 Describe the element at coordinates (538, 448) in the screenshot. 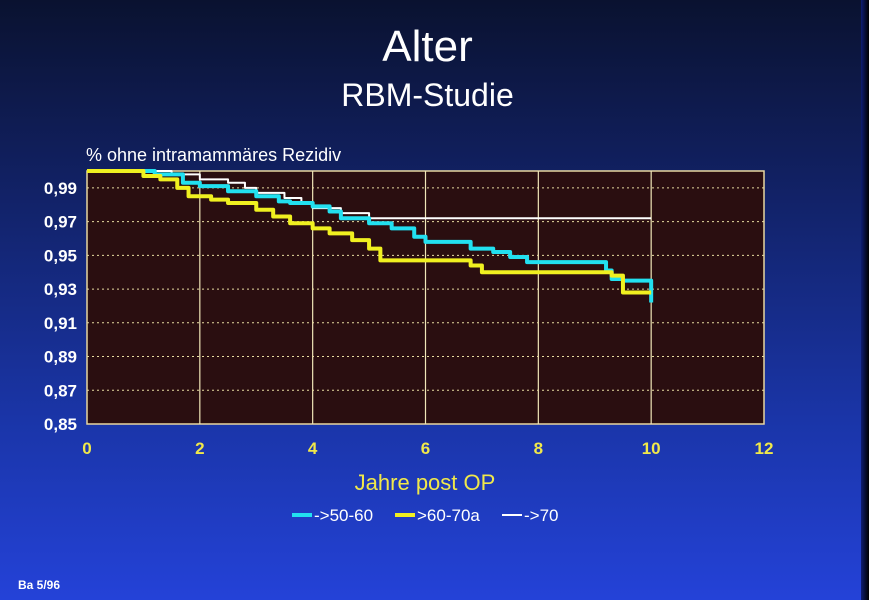

I see `x-tick-label-4: 8` at that location.